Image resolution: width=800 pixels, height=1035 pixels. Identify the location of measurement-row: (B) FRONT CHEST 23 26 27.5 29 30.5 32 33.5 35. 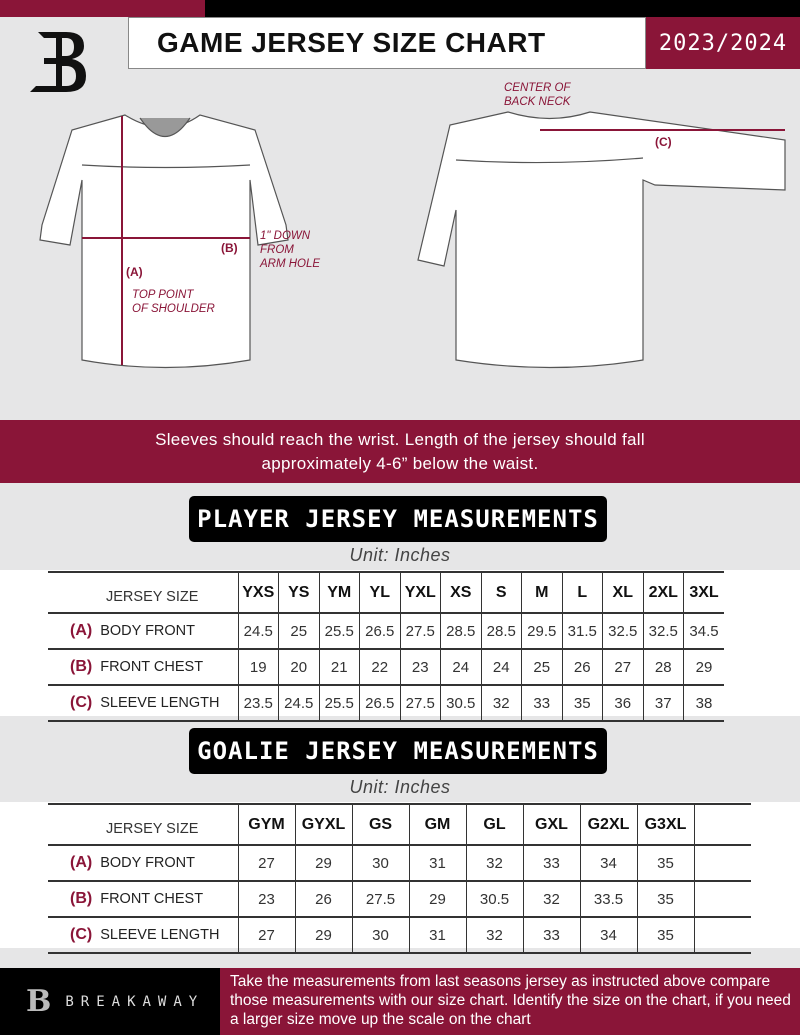
(399, 899).